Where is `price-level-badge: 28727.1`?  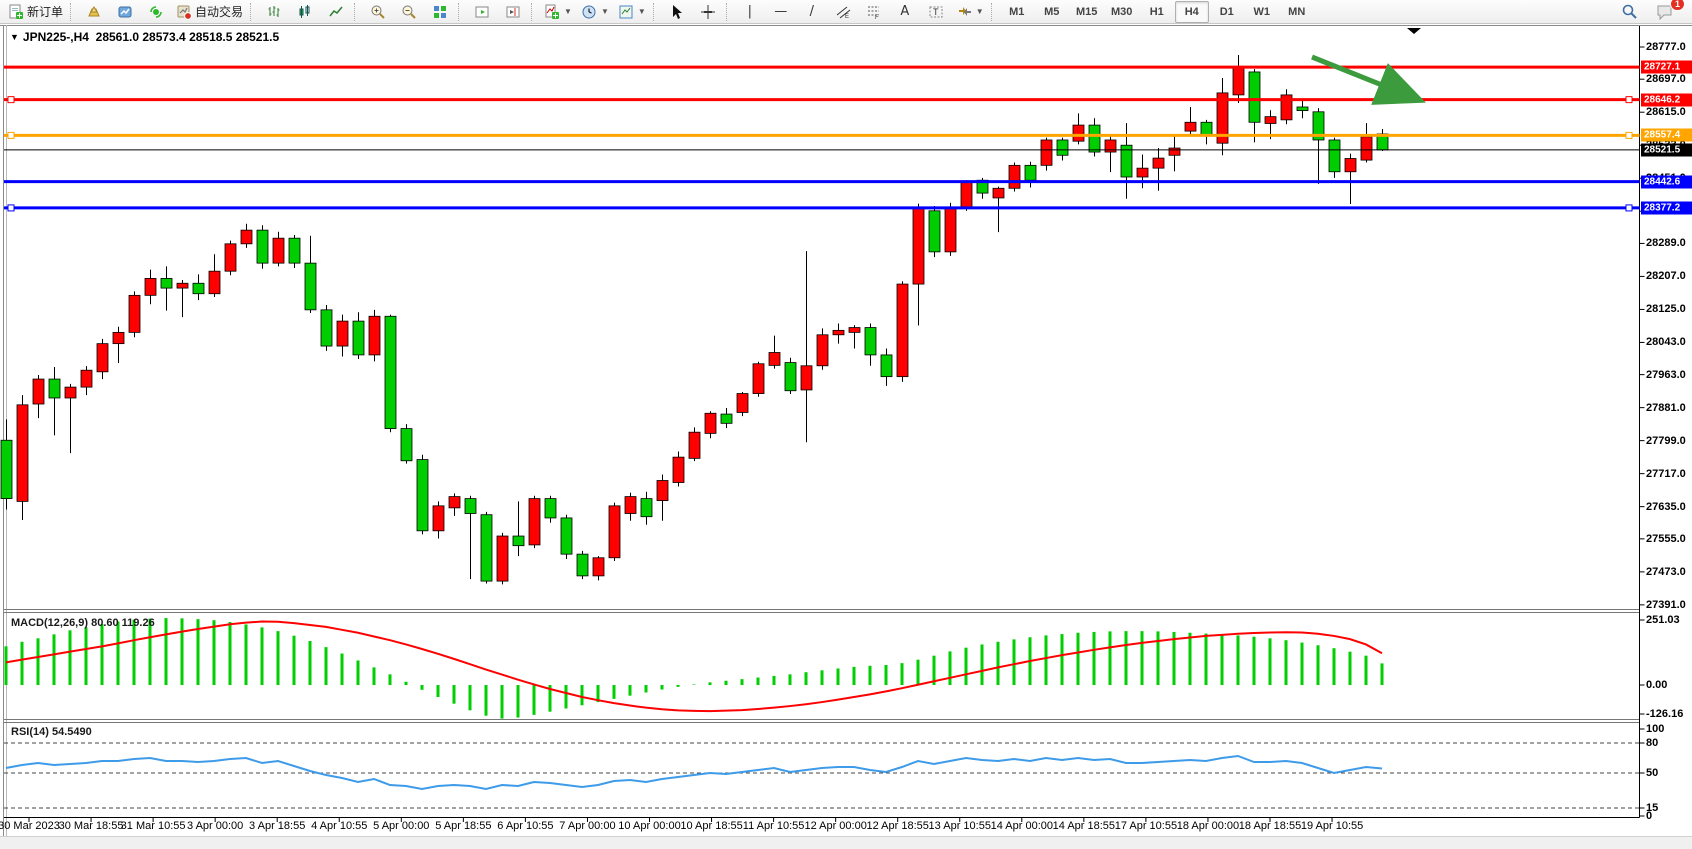
price-level-badge: 28727.1 is located at coordinates (1666, 67).